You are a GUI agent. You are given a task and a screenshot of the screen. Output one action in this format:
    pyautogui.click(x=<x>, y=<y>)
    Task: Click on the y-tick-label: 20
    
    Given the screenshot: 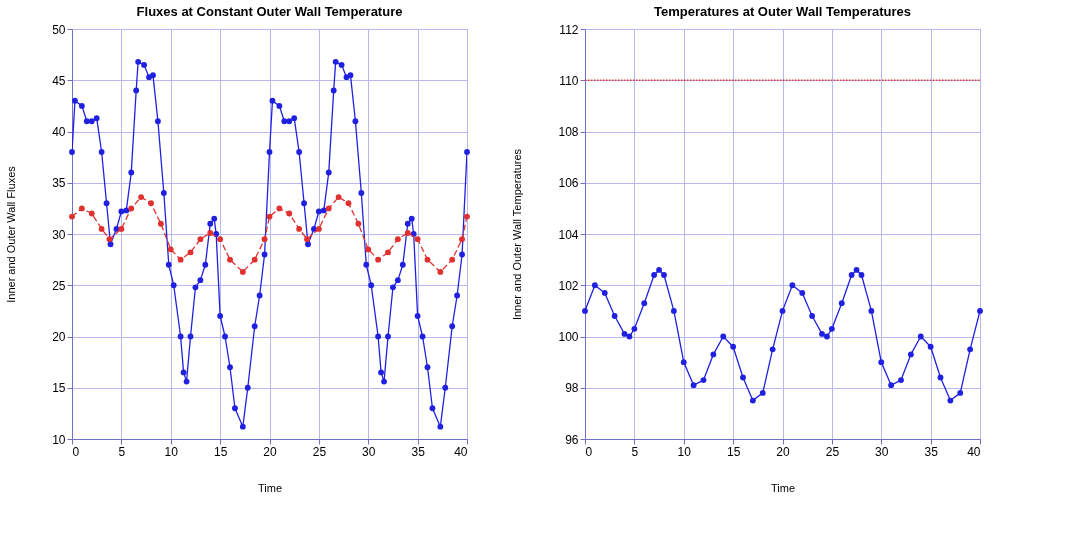 What is the action you would take?
    pyautogui.click(x=59, y=337)
    